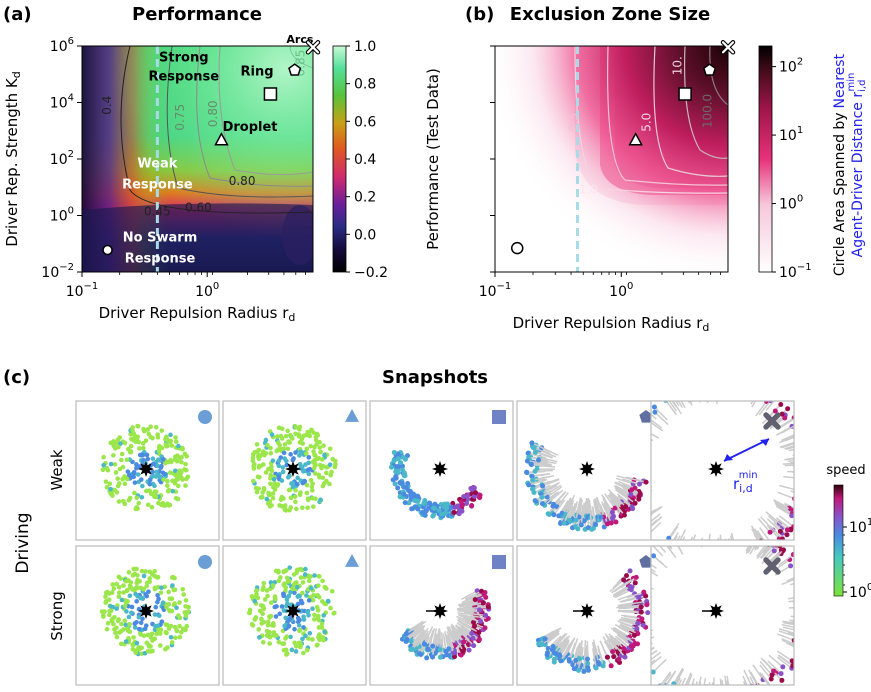  I want to click on panel-c-label: (c), so click(16, 377).